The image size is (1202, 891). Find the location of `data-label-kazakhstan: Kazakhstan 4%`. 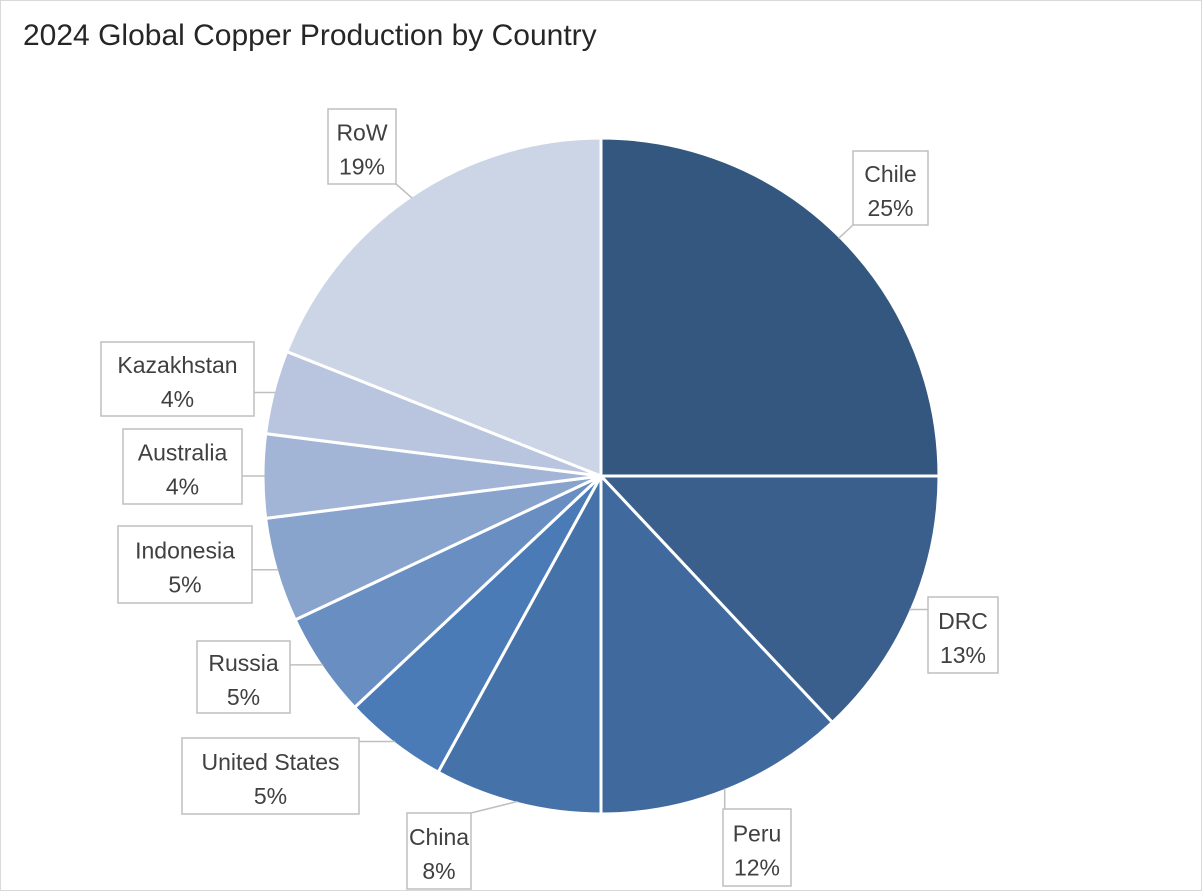

data-label-kazakhstan: Kazakhstan 4% is located at coordinates (177, 379).